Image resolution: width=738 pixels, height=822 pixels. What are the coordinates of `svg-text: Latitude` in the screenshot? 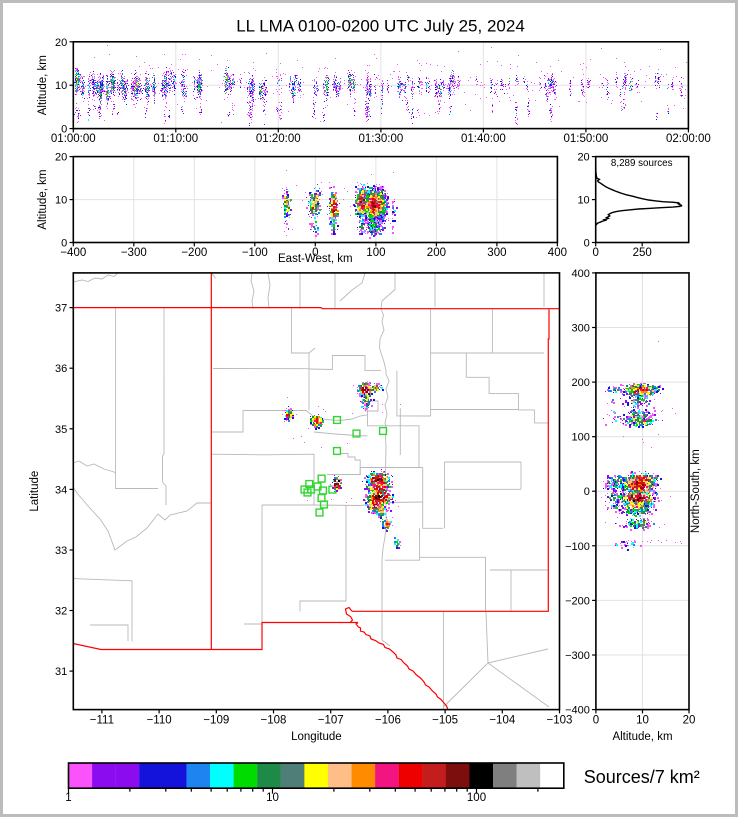 It's located at (35, 491).